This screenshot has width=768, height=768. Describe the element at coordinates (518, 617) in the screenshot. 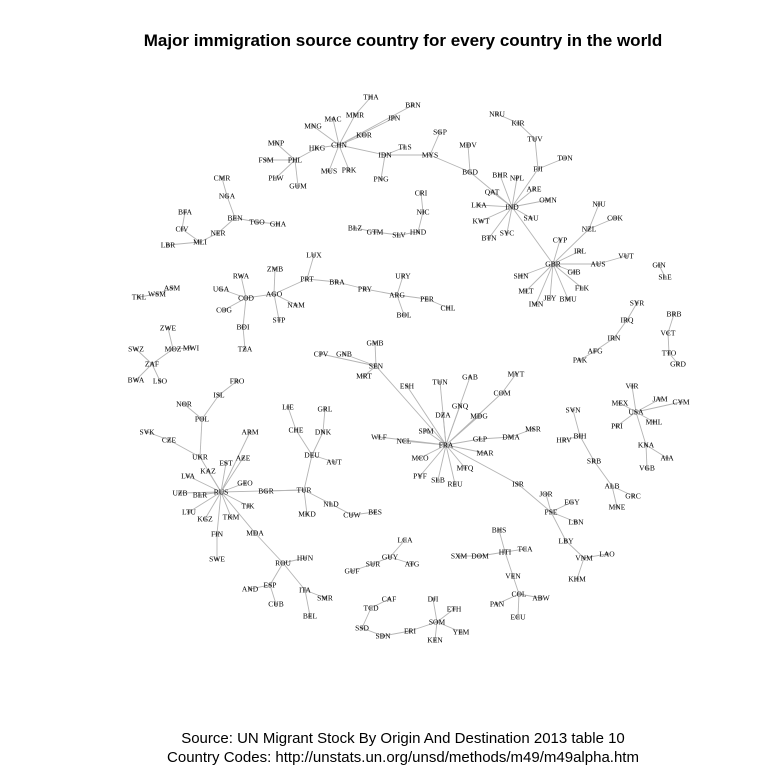

I see `node-dot-ecu` at that location.